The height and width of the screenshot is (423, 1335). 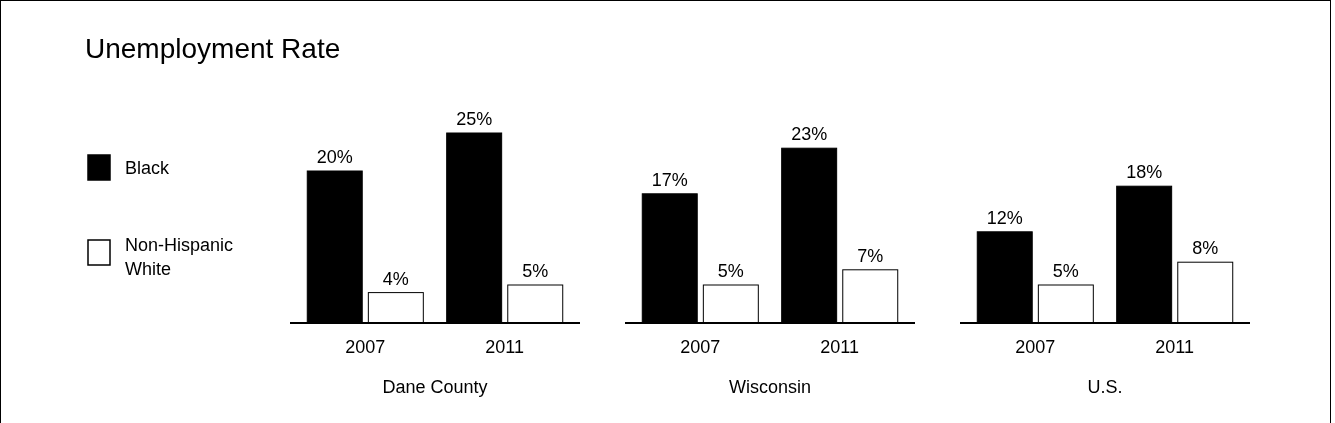 What do you see at coordinates (870, 255) in the screenshot?
I see `data-label: 7%` at bounding box center [870, 255].